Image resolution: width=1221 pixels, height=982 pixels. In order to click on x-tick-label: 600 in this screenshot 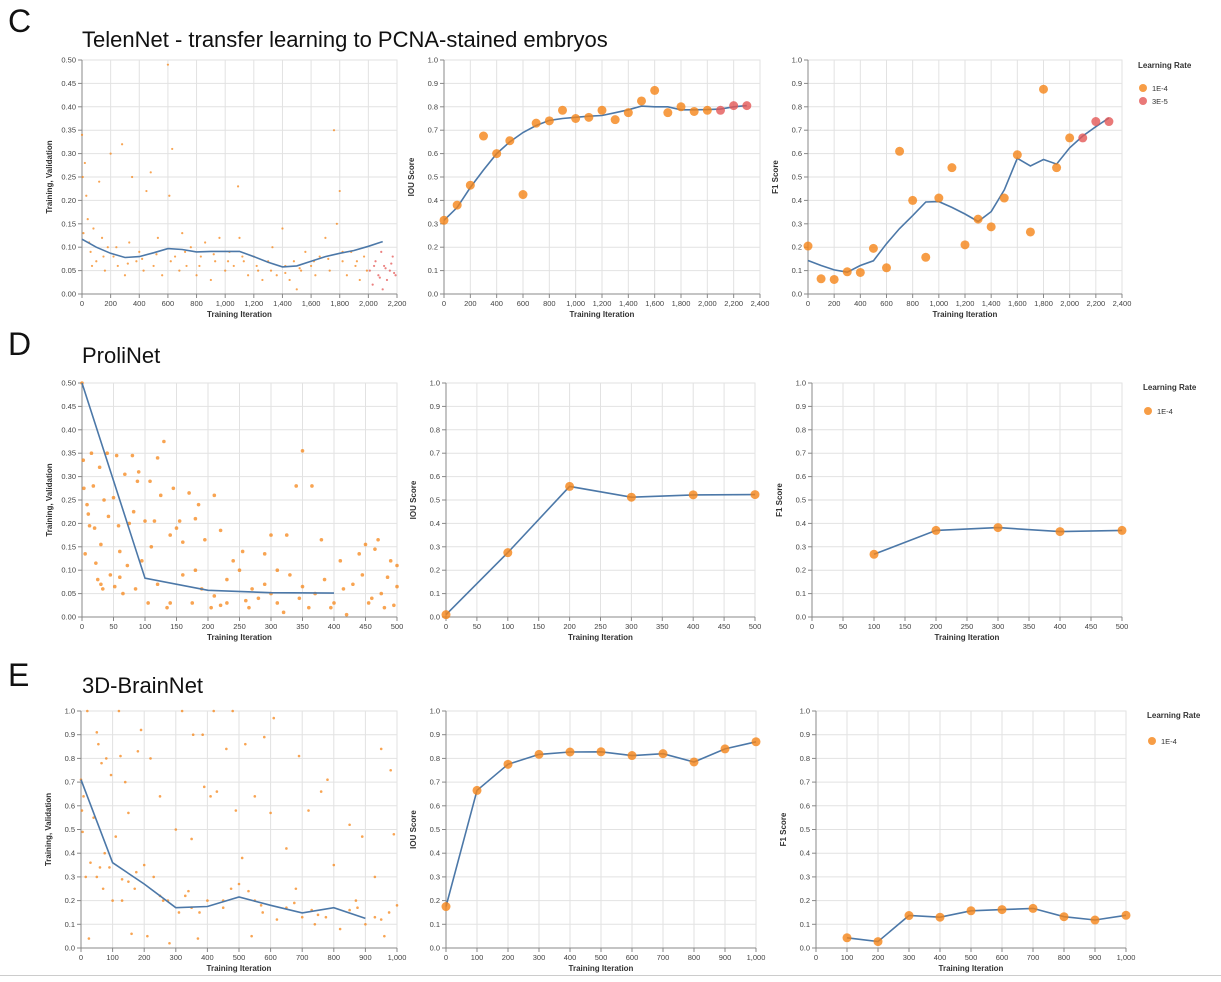, I will do `click(523, 303)`.